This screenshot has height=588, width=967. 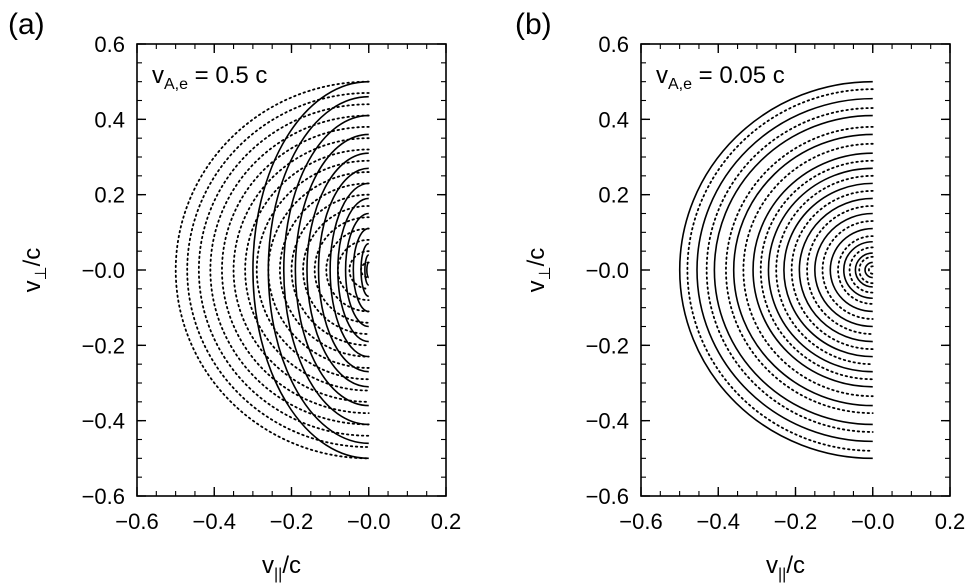 What do you see at coordinates (26, 24) in the screenshot?
I see `panel-label: (a)` at bounding box center [26, 24].